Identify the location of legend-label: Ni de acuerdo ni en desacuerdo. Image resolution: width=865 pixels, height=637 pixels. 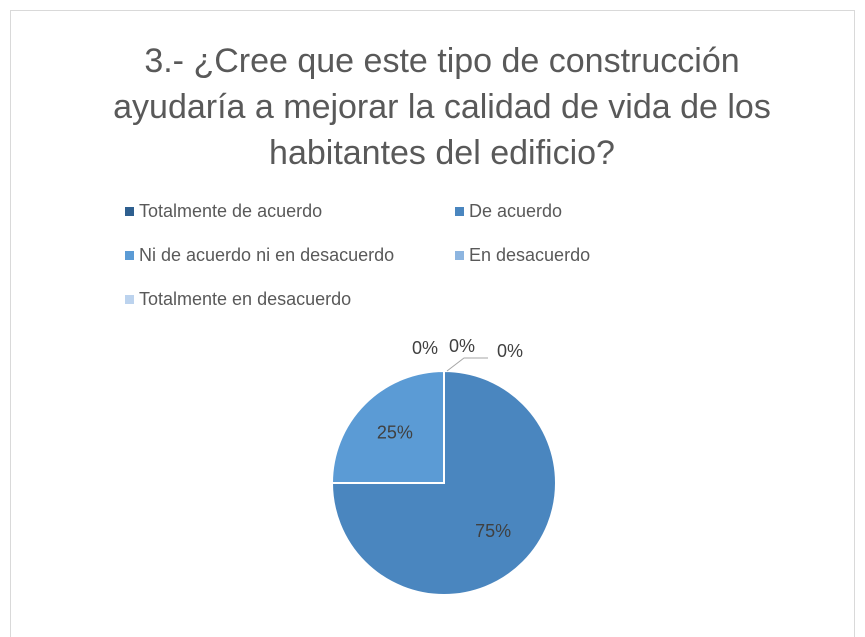
(266, 255).